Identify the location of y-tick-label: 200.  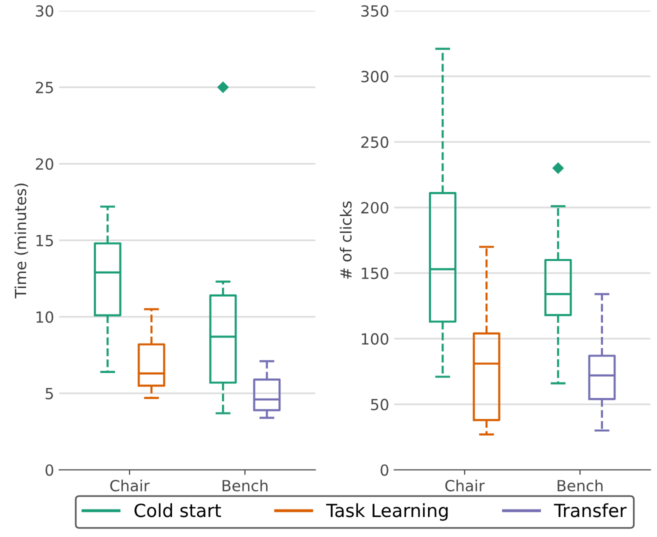
(374, 208).